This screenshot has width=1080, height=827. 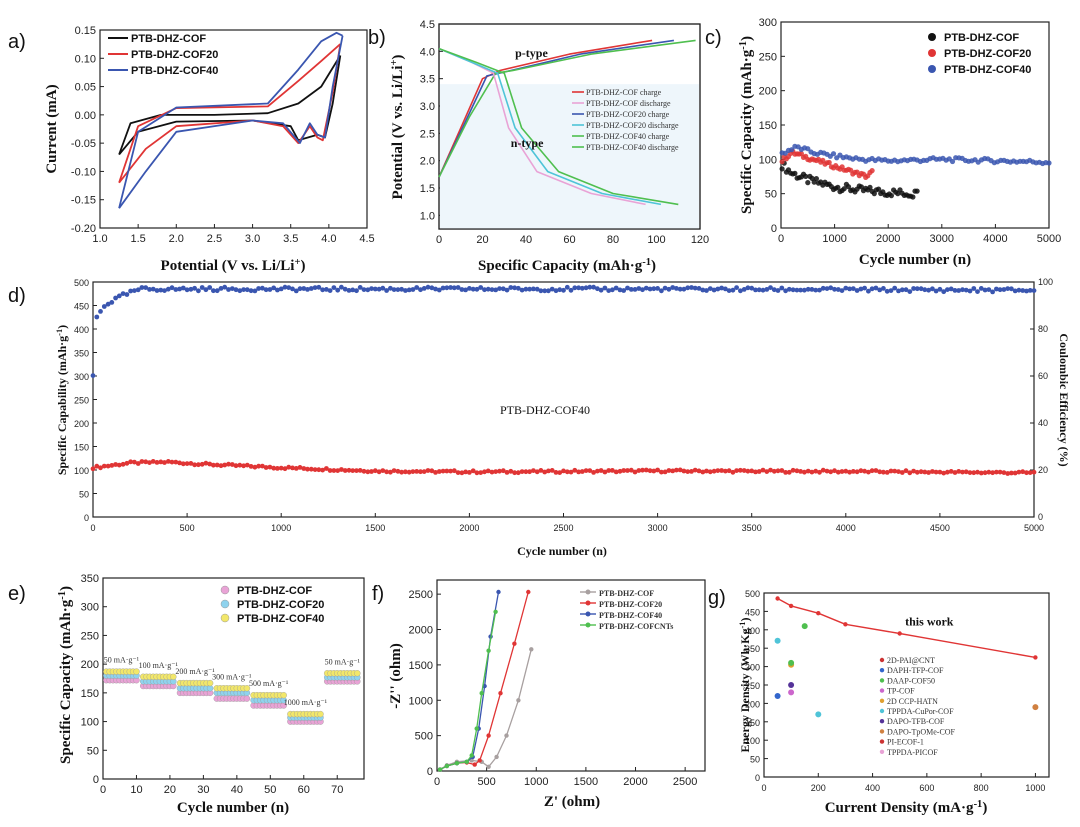 What do you see at coordinates (328, 239) in the screenshot?
I see `x-tick-label: 4.0` at bounding box center [328, 239].